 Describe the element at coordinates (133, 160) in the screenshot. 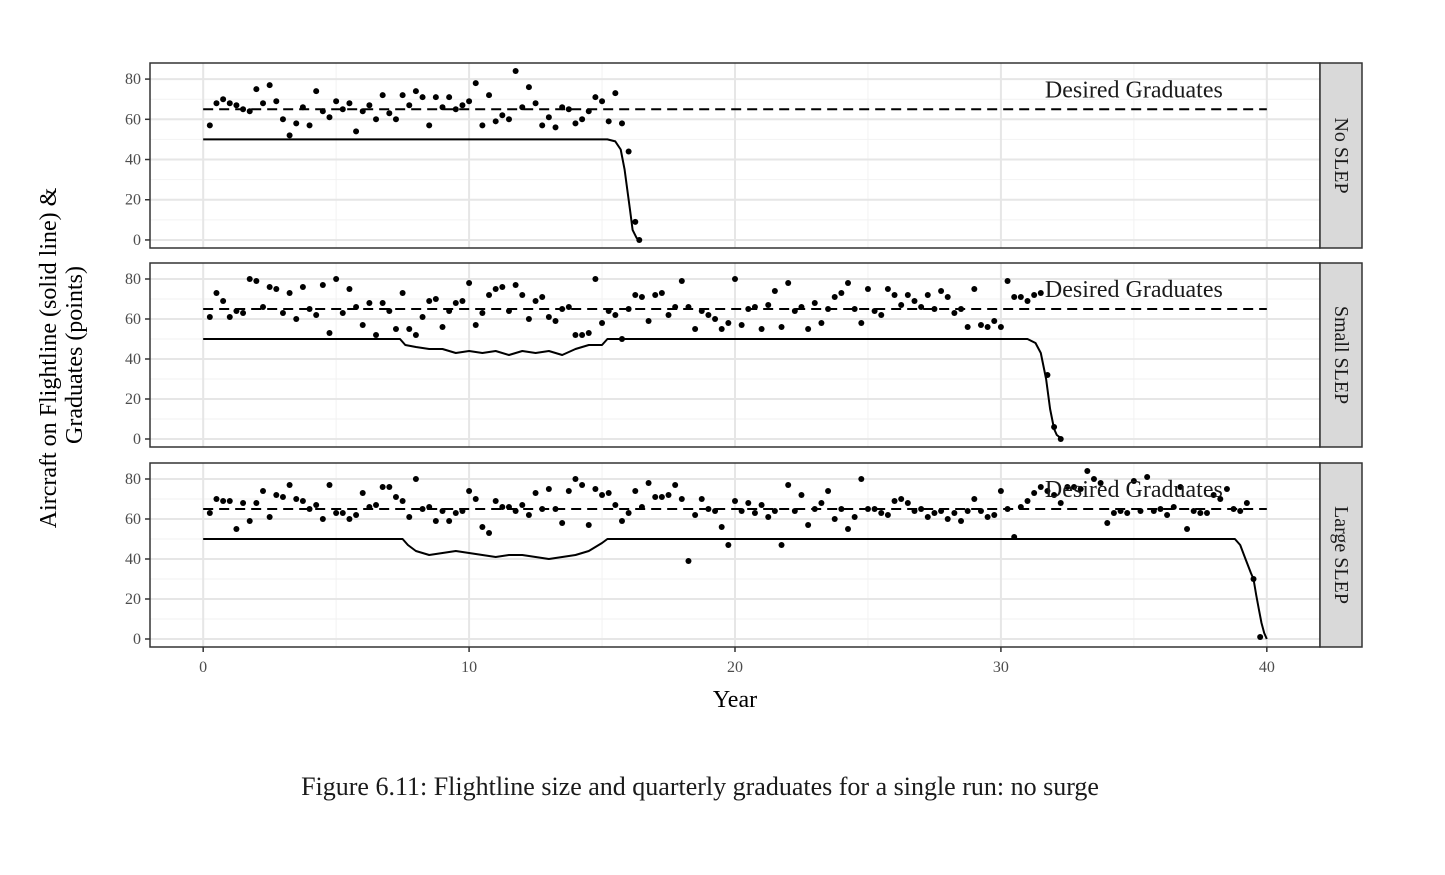

I see `y-tick-label: 40` at that location.